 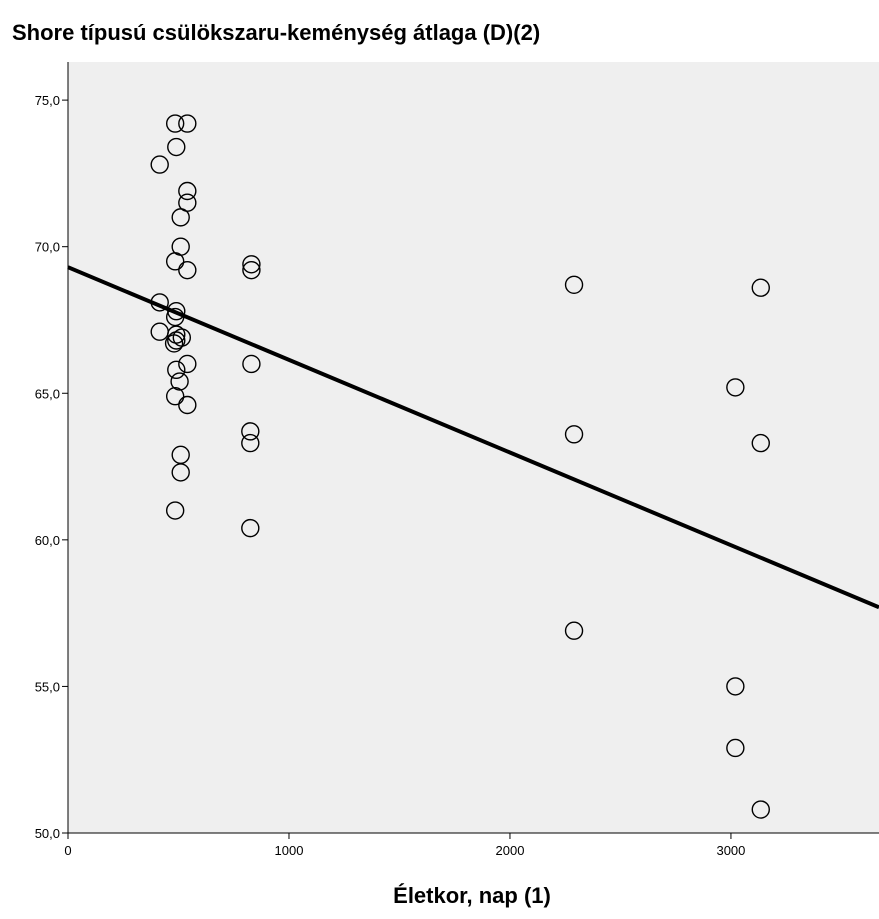 I want to click on y-tick-label: 65,0, so click(x=47, y=393).